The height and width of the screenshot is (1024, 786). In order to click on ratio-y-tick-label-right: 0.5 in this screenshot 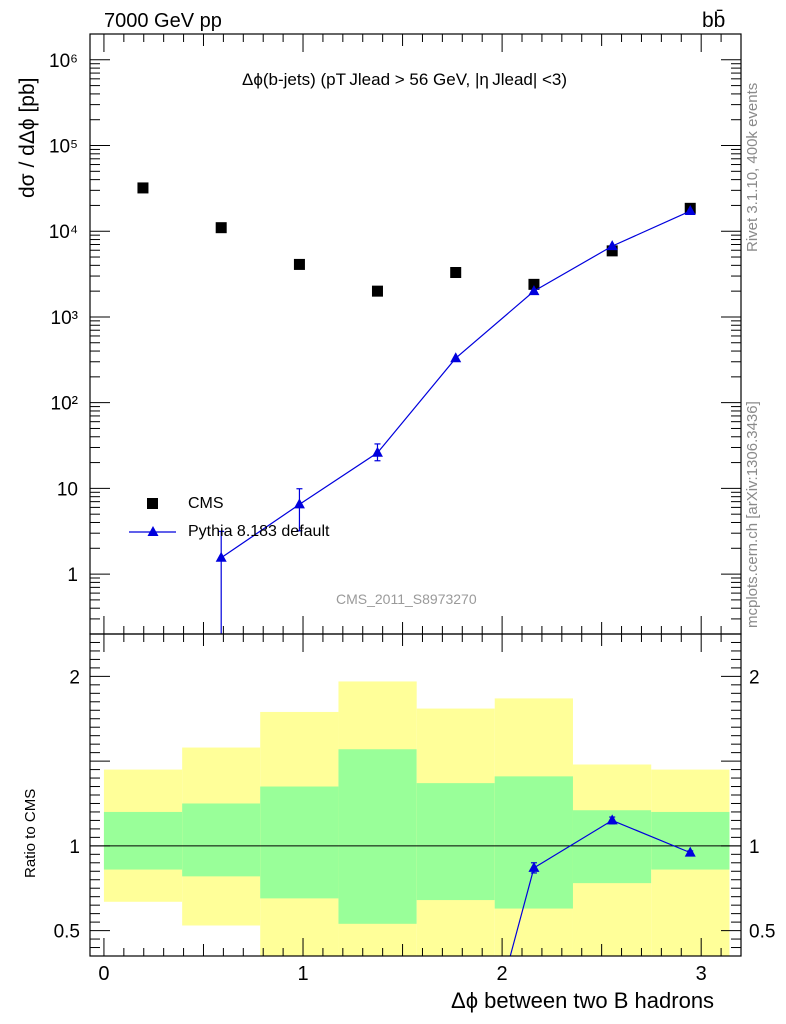, I will do `click(762, 932)`.